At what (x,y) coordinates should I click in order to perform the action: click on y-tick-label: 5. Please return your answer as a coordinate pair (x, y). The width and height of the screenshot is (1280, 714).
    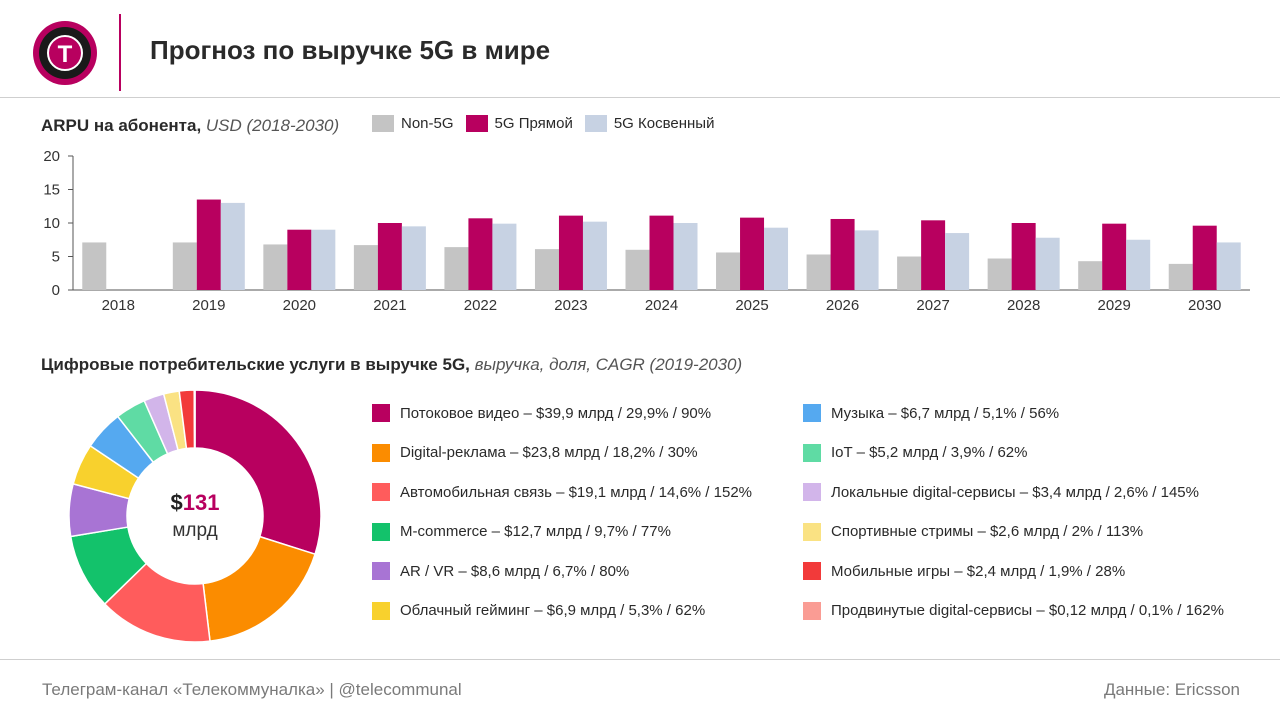
    Looking at the image, I should click on (56, 257).